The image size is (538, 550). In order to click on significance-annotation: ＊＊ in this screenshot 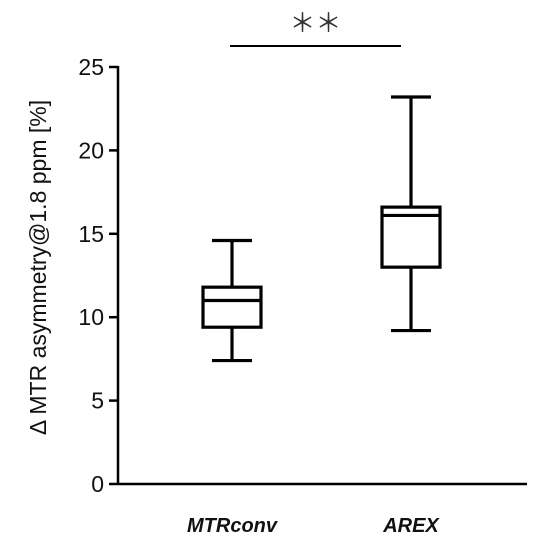, I will do `click(315, 28)`.